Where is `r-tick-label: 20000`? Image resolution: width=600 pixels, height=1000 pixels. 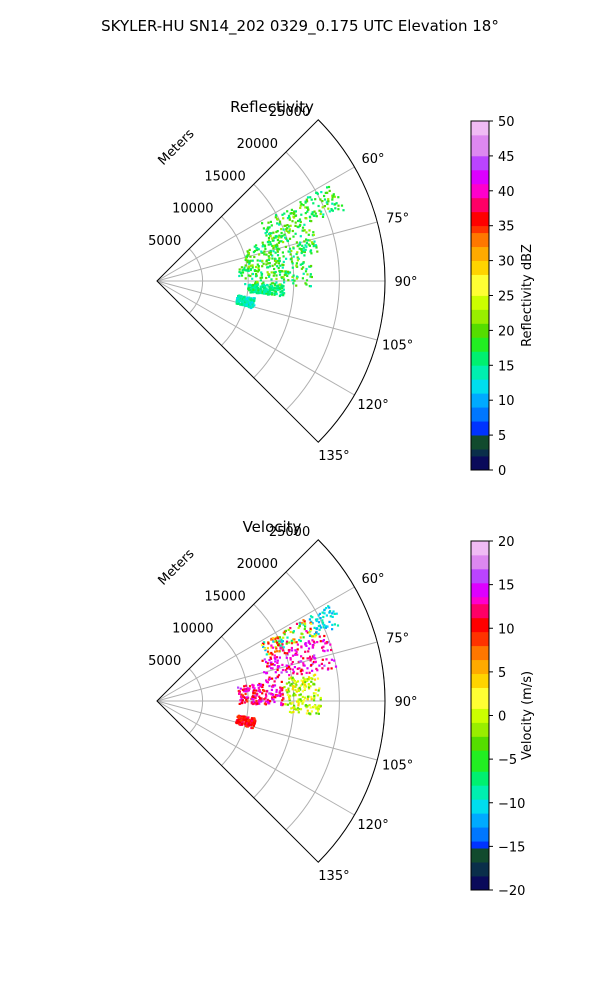
r-tick-label: 20000 is located at coordinates (257, 564).